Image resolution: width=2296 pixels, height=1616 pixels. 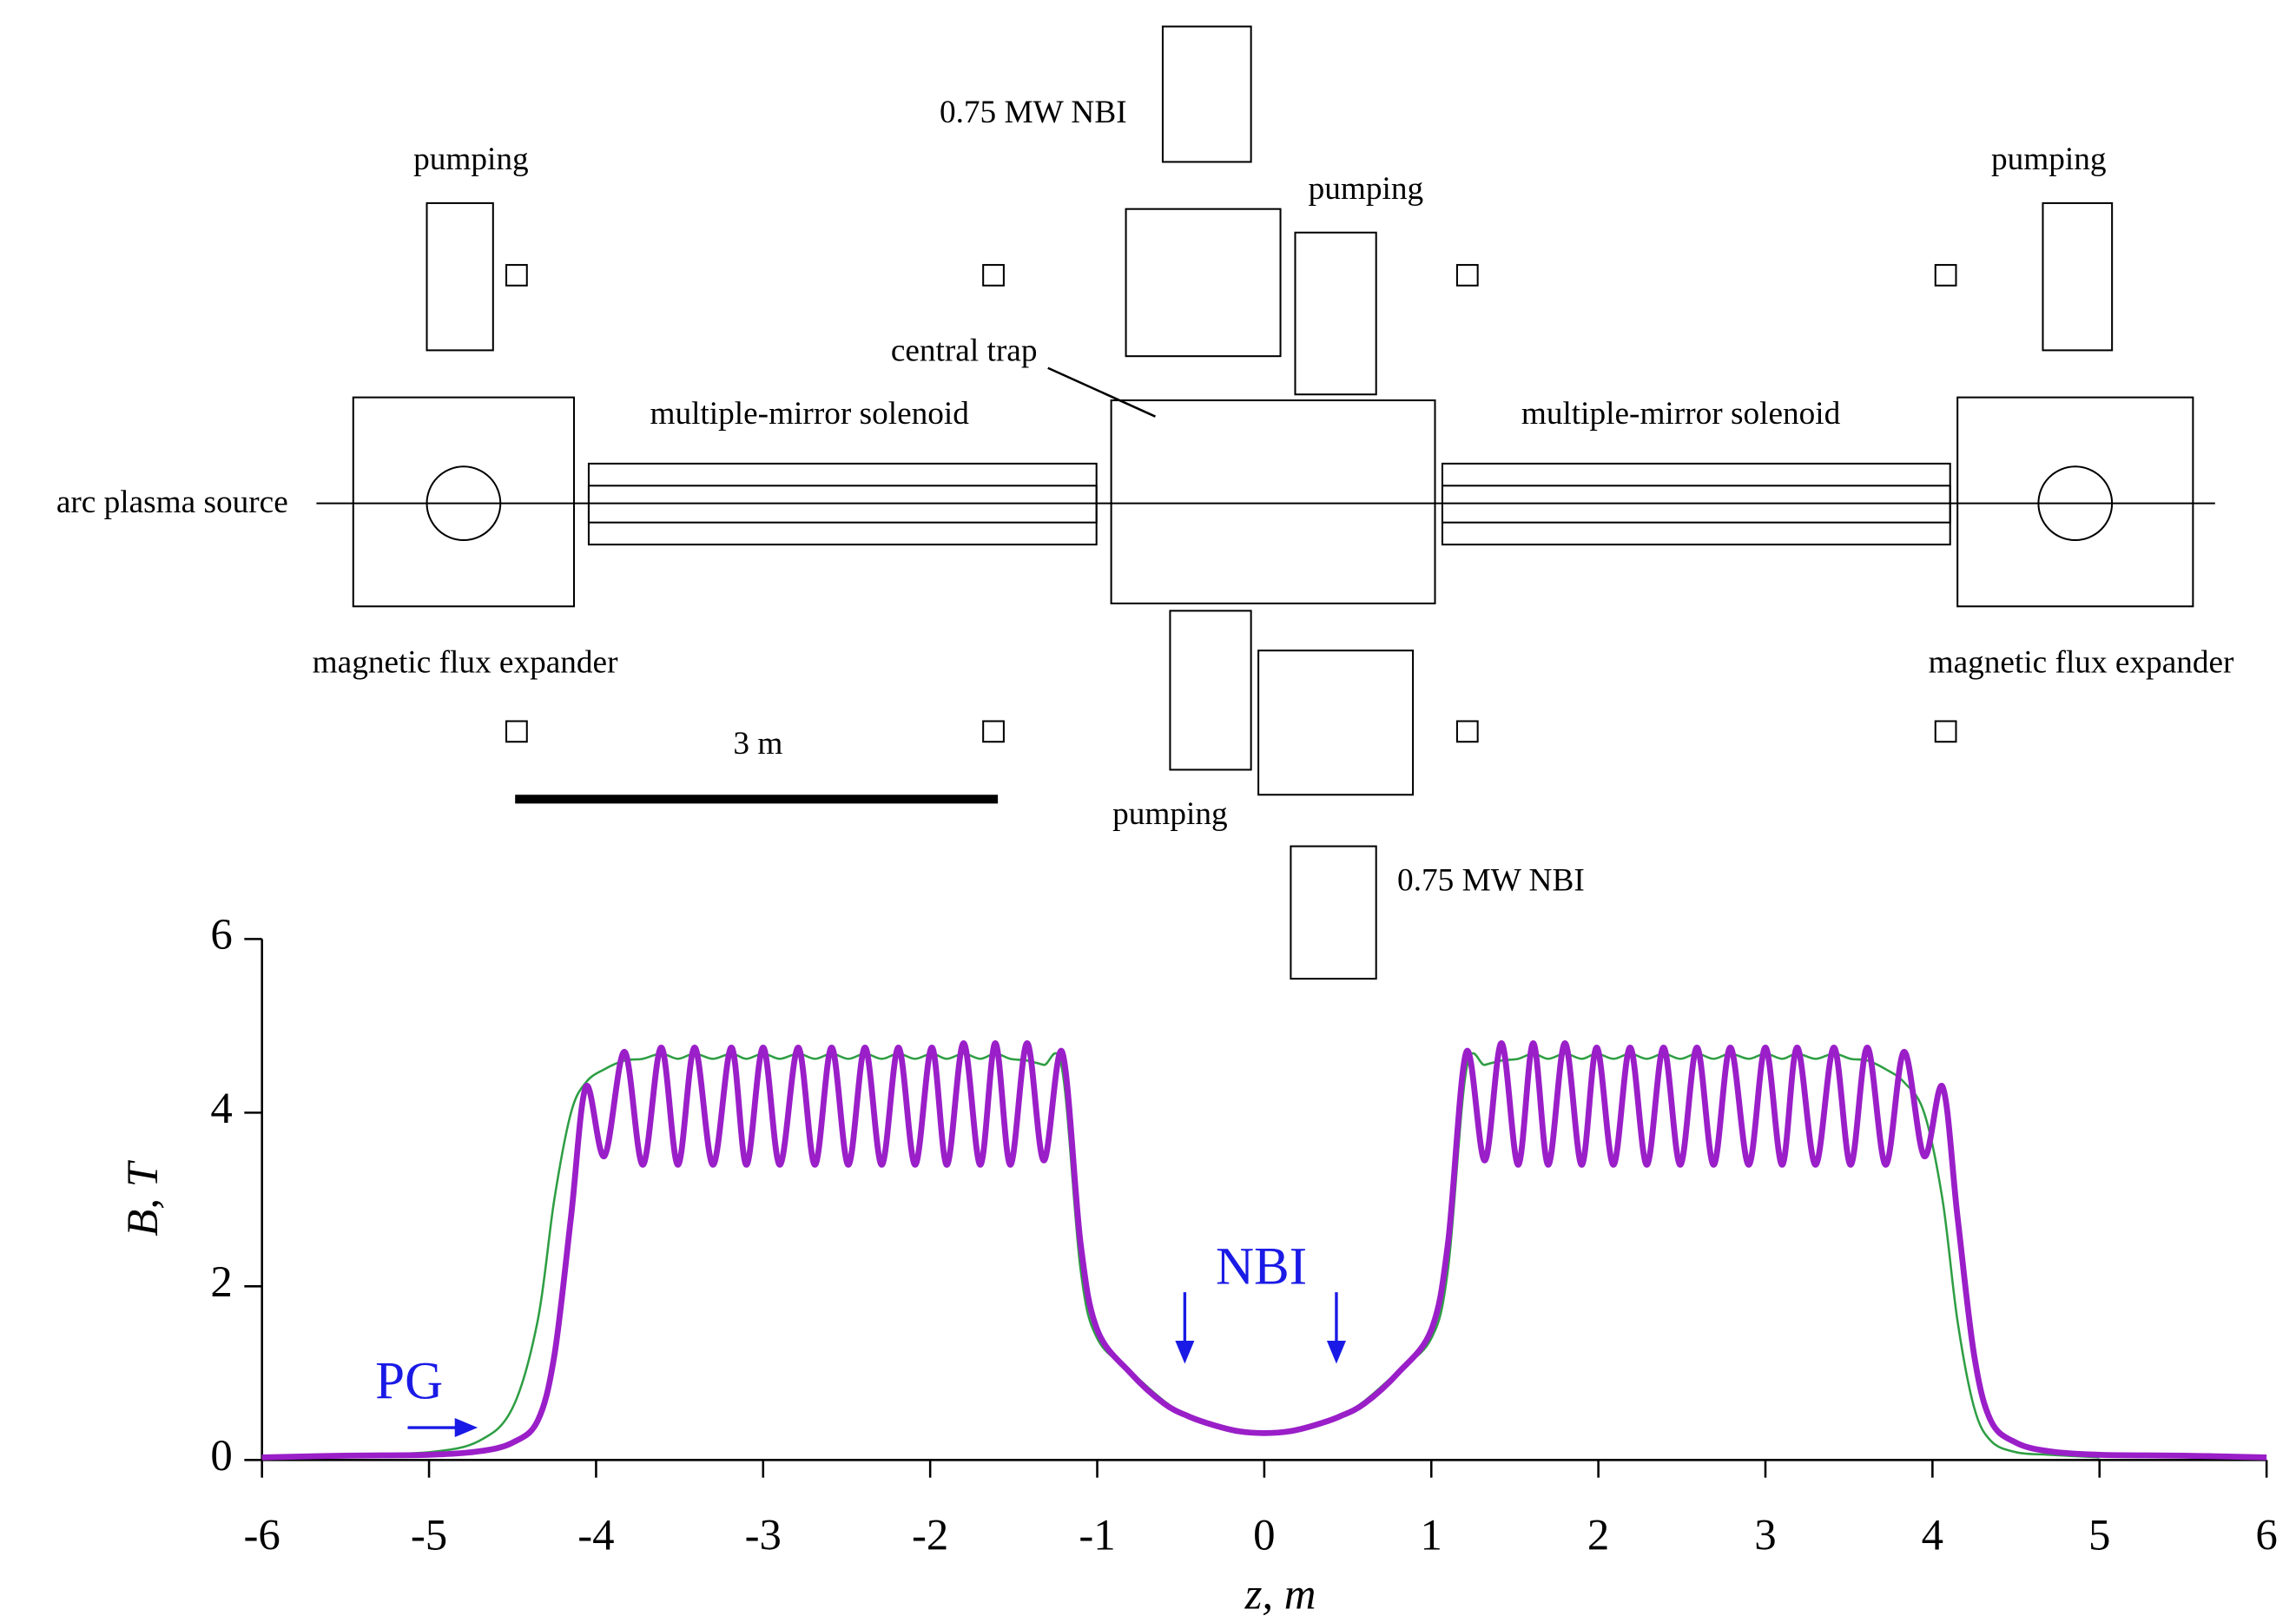 What do you see at coordinates (1765, 1536) in the screenshot?
I see `x-tick-label: 3` at bounding box center [1765, 1536].